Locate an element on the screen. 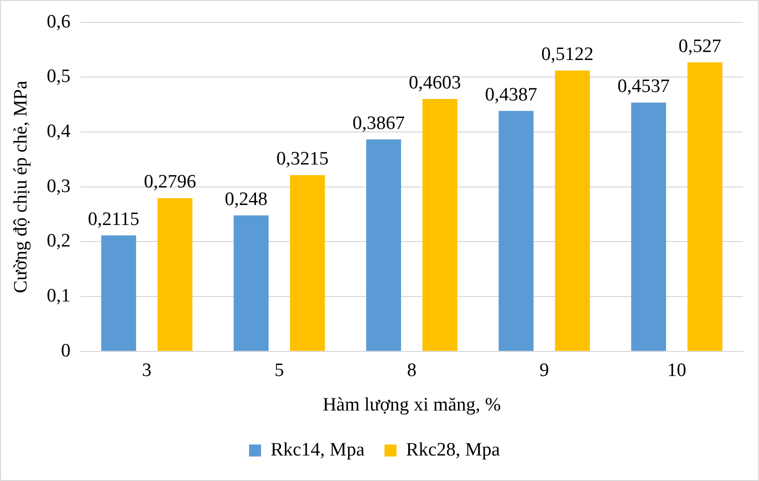  y-tick-label: 0,4 is located at coordinates (59, 131).